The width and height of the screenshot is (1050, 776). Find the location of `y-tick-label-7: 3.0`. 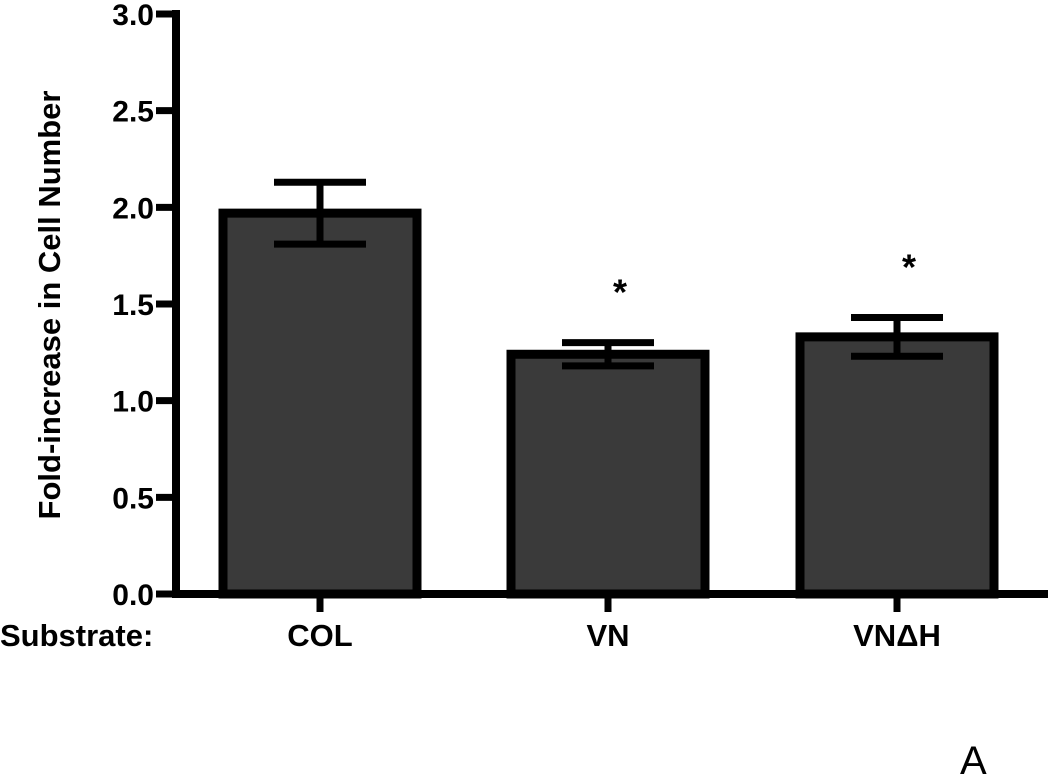

y-tick-label-7: 3.0 is located at coordinates (133, 16).